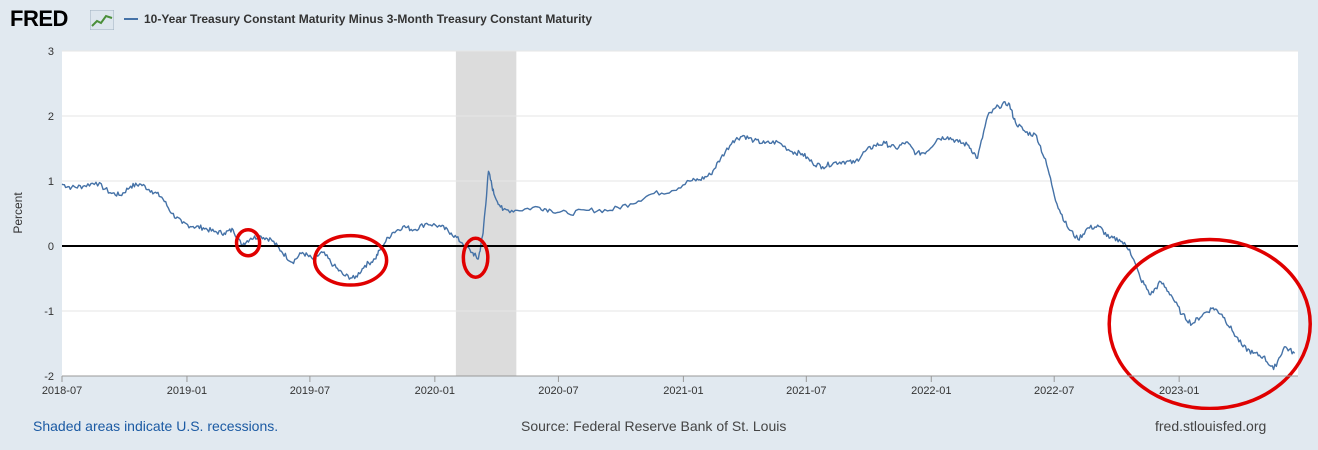 This screenshot has height=450, width=1318. Describe the element at coordinates (1211, 426) in the screenshot. I see `site-link: fred.stlouisfed.org` at that location.